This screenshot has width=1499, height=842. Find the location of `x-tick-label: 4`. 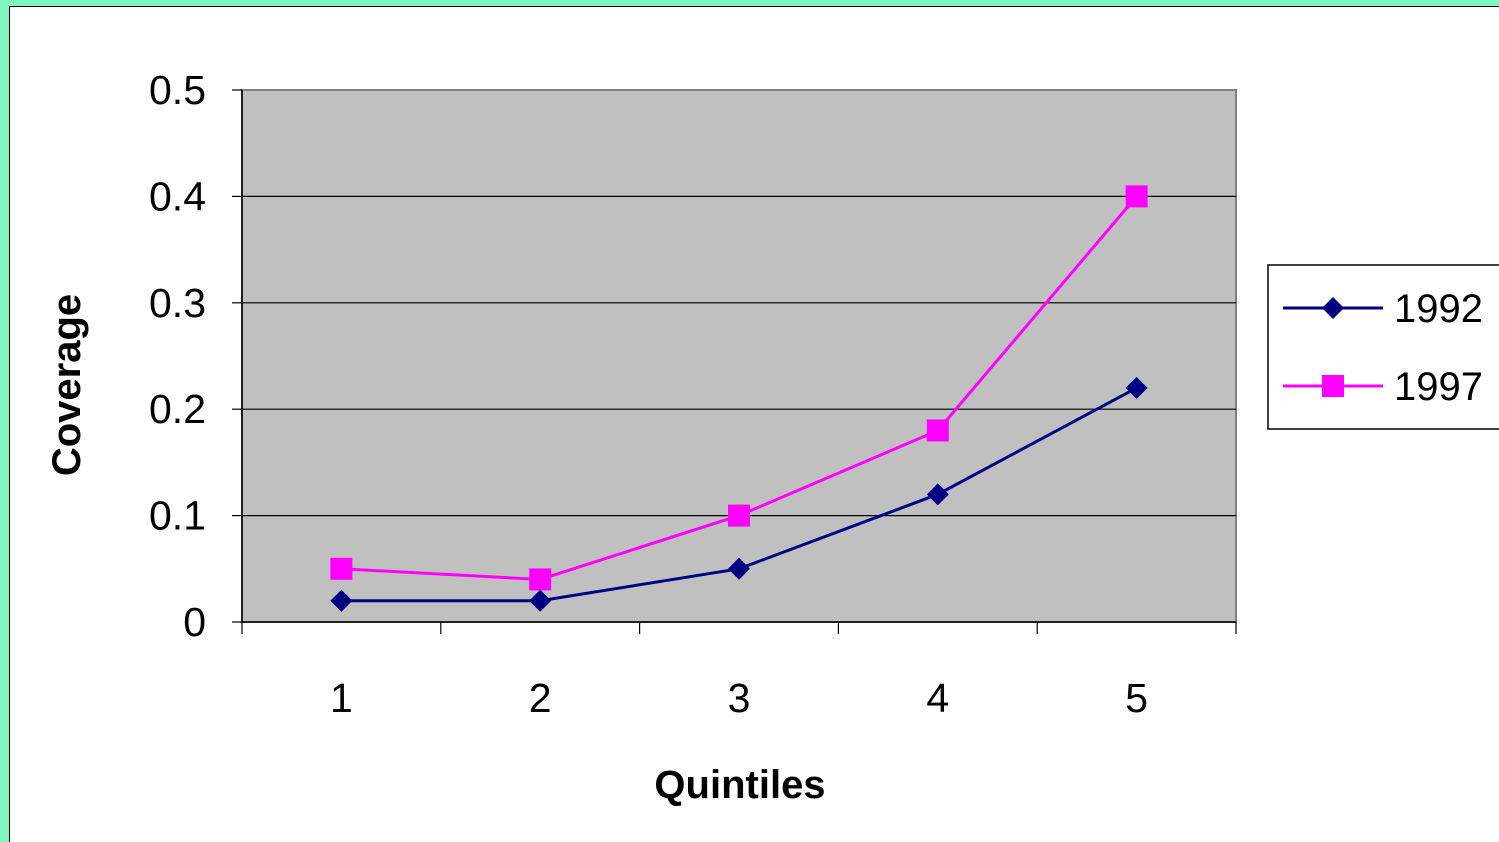

x-tick-label: 4 is located at coordinates (937, 698).